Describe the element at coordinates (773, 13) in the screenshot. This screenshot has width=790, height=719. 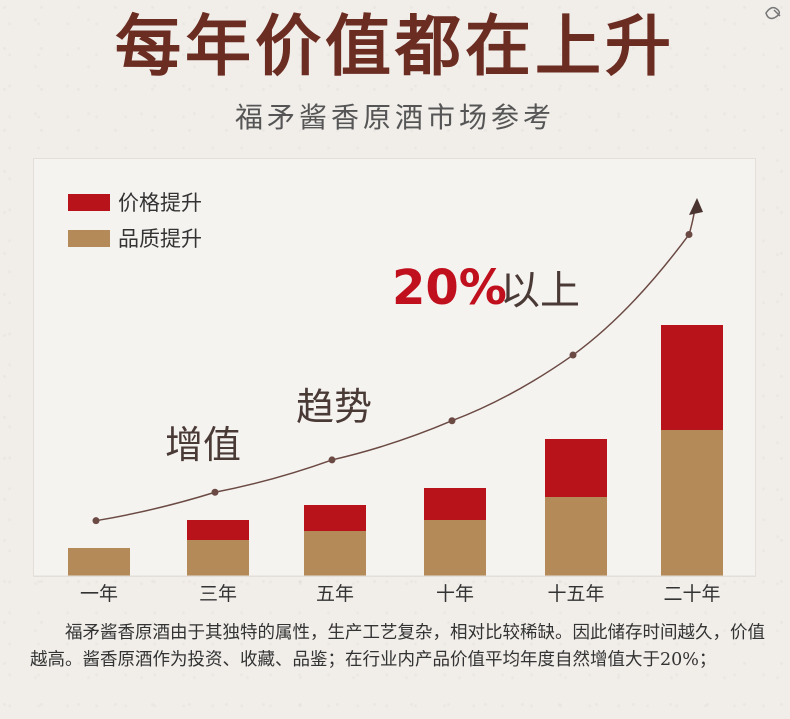
I see `corner-ornament` at that location.